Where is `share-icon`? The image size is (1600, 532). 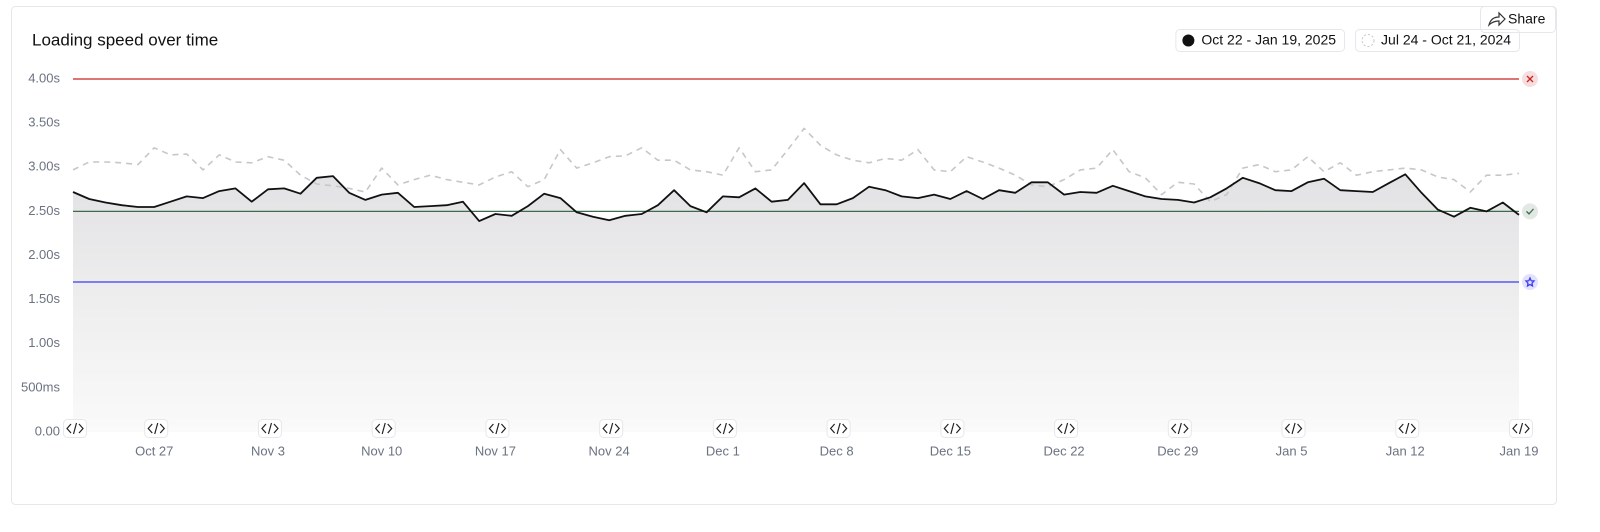 share-icon is located at coordinates (1496, 19).